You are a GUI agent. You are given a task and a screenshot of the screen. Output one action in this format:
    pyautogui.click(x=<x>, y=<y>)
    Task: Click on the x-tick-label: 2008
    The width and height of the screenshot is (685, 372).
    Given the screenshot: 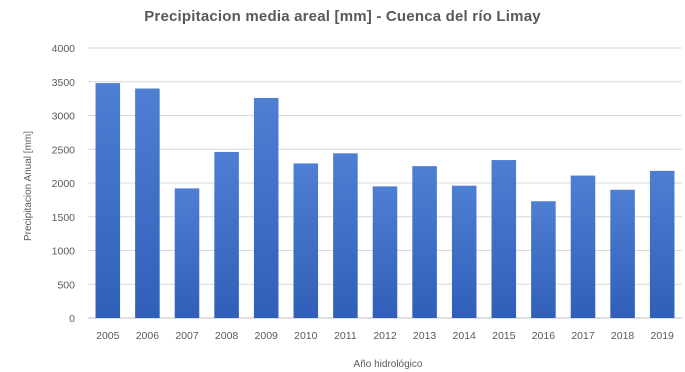 What is the action you would take?
    pyautogui.click(x=227, y=336)
    